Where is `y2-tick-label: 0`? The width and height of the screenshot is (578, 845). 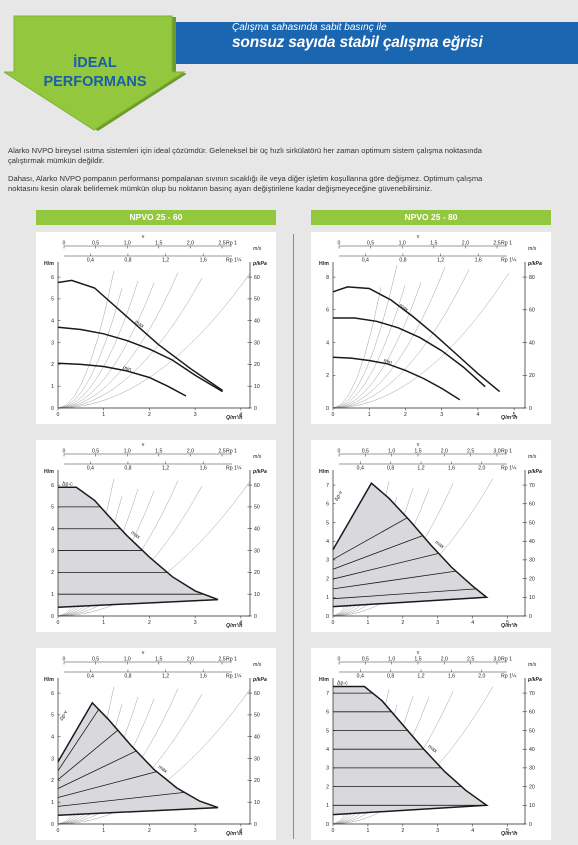
y2-tick-label: 0 is located at coordinates (530, 825).